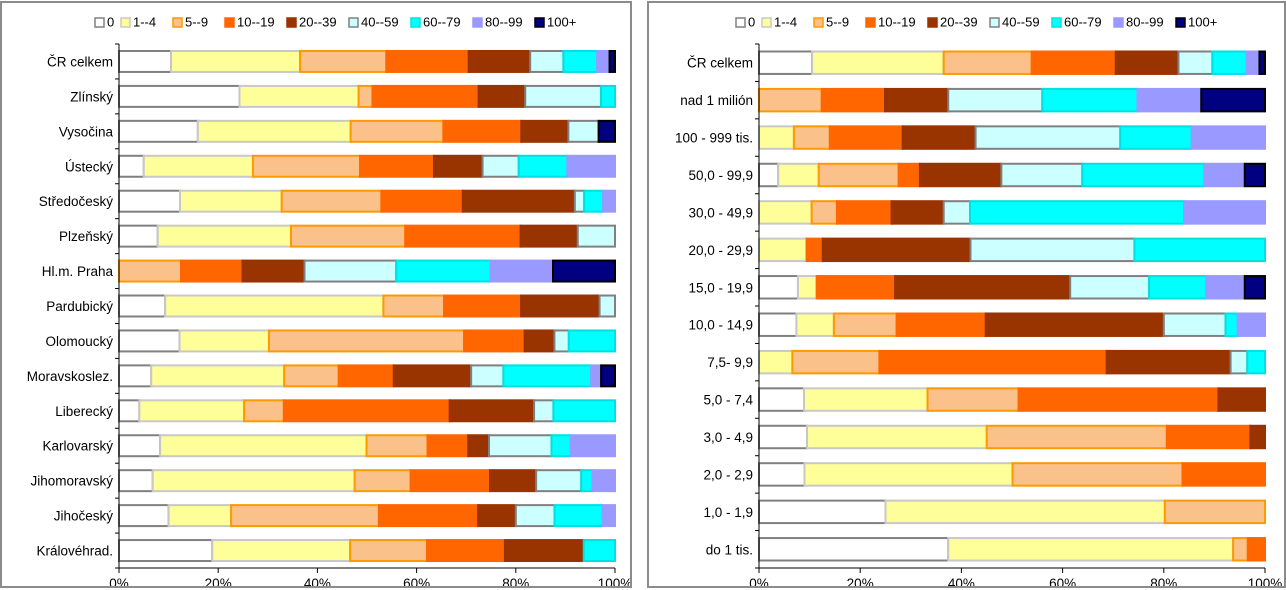 The image size is (1286, 590). Describe the element at coordinates (256, 22) in the screenshot. I see `legend-label-10-19: 10--19` at that location.